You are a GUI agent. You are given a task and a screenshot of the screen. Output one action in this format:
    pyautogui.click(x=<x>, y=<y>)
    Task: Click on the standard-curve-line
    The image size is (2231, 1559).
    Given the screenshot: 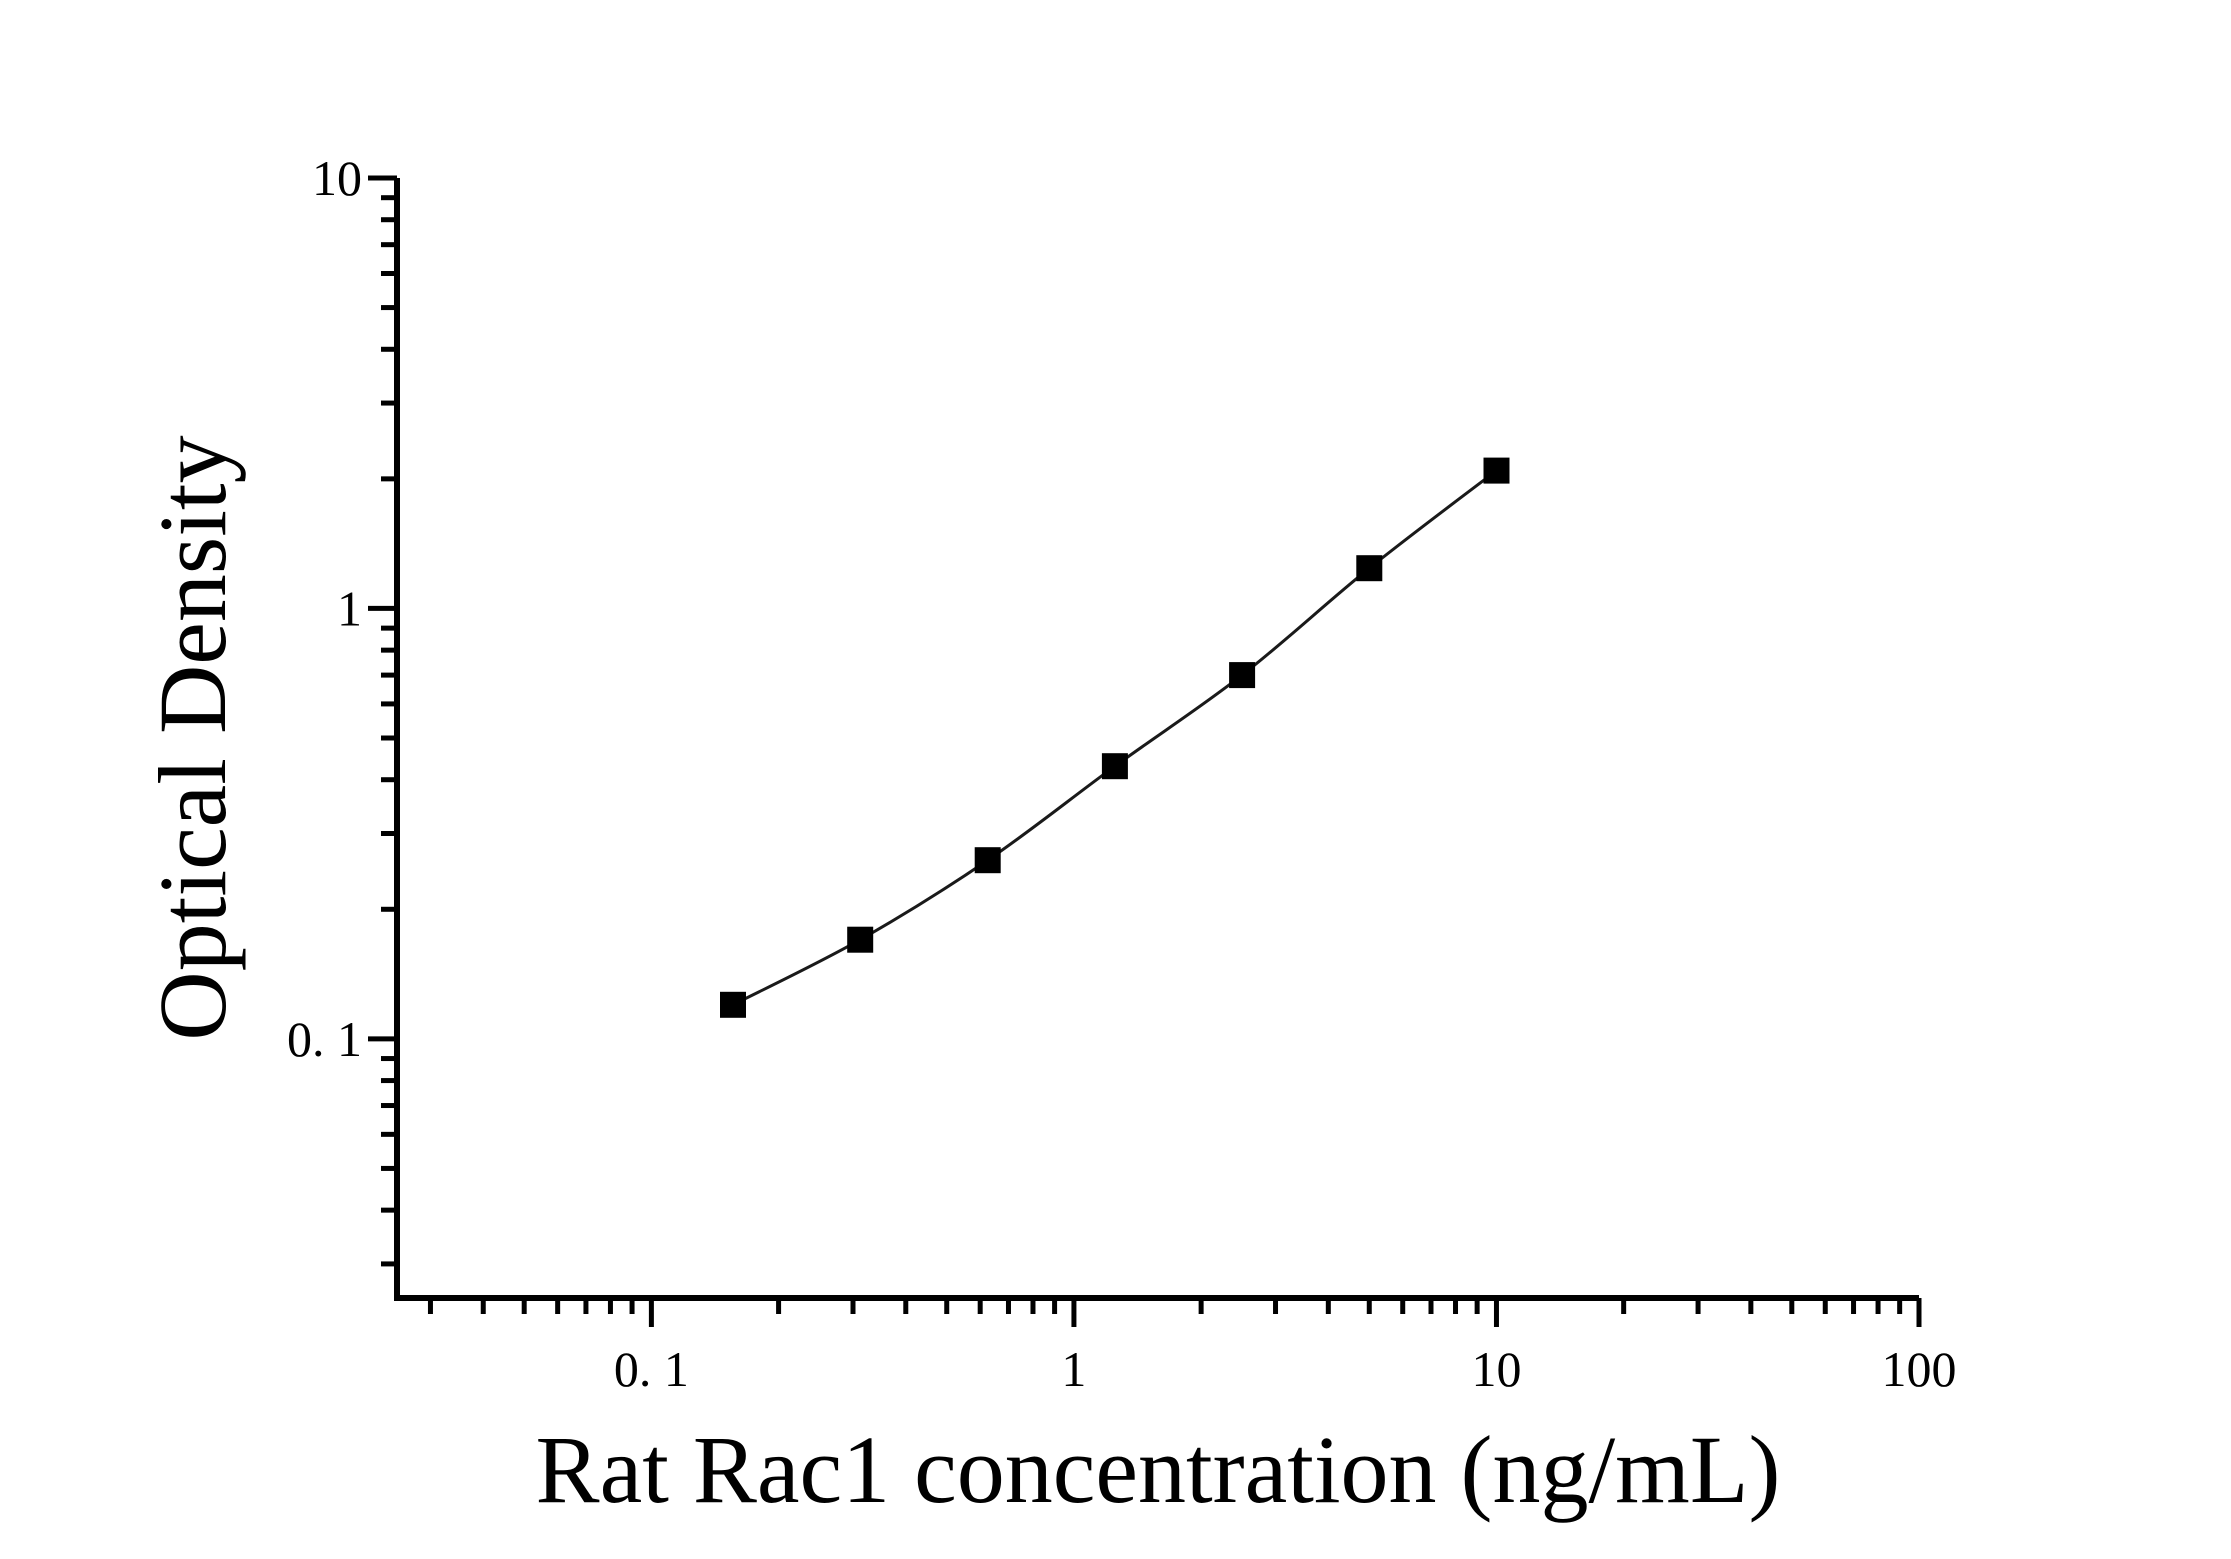 What is the action you would take?
    pyautogui.click(x=1115, y=738)
    